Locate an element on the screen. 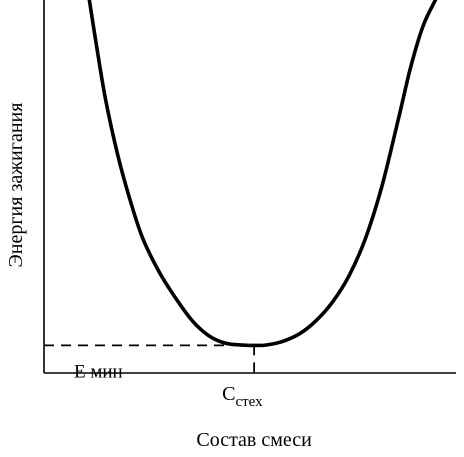 The image size is (464, 457). stoichiometric-tick-subscript: стех is located at coordinates (249, 402).